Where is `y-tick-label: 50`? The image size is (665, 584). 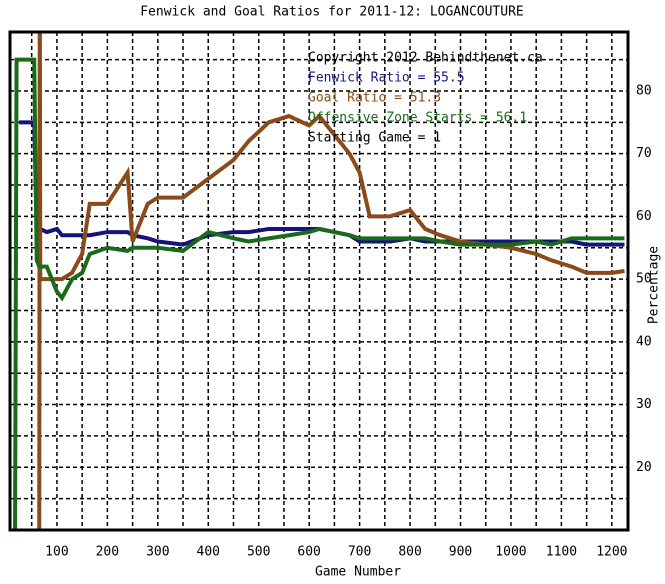
y-tick-label: 50 is located at coordinates (644, 279).